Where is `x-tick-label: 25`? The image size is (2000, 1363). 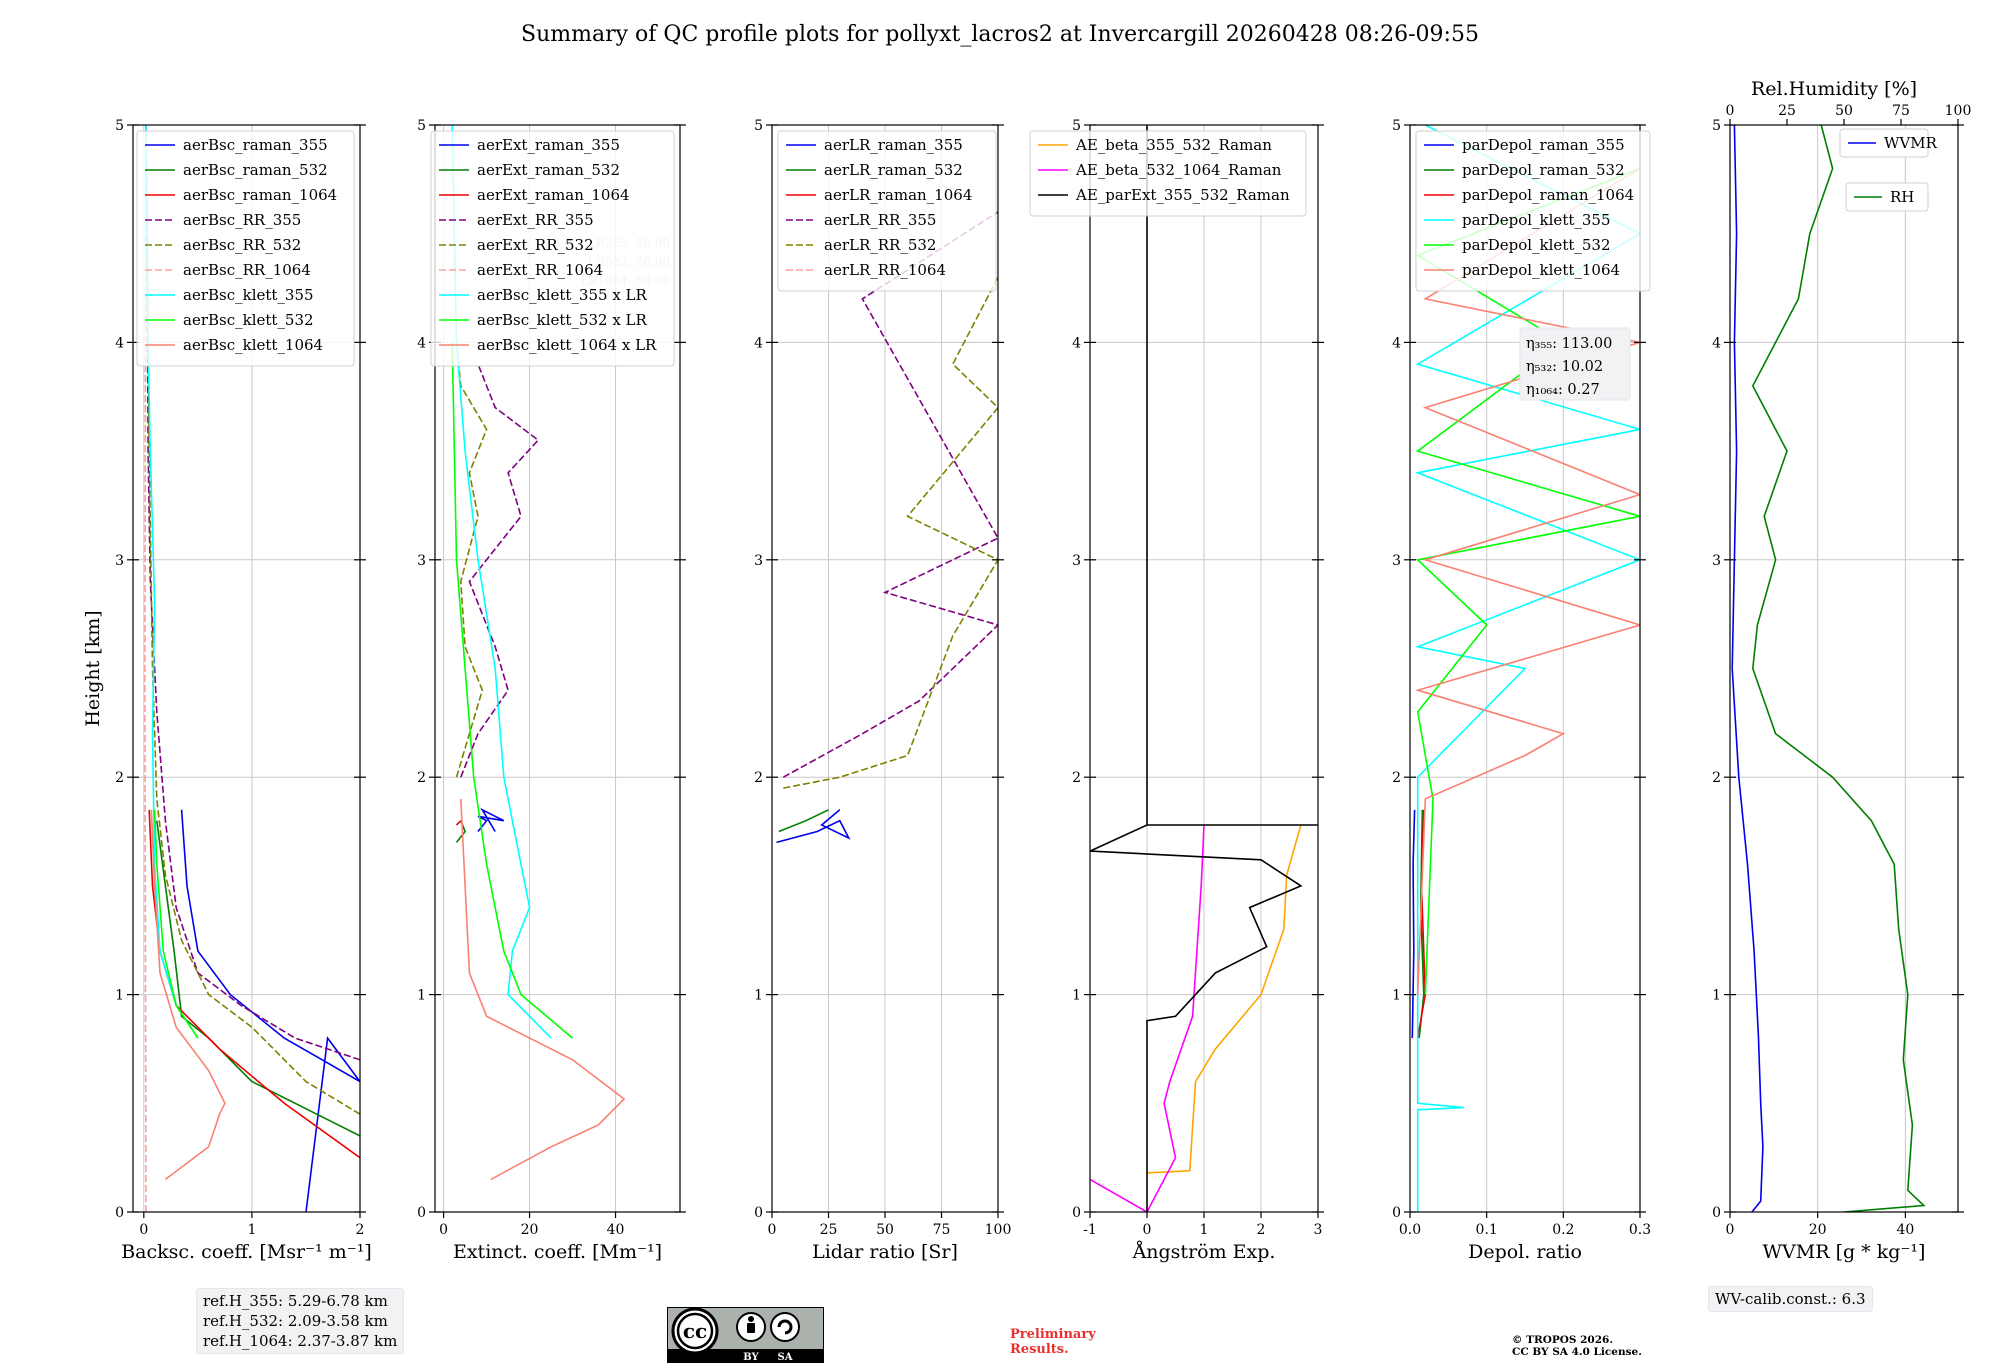
x-tick-label: 25 is located at coordinates (829, 1230).